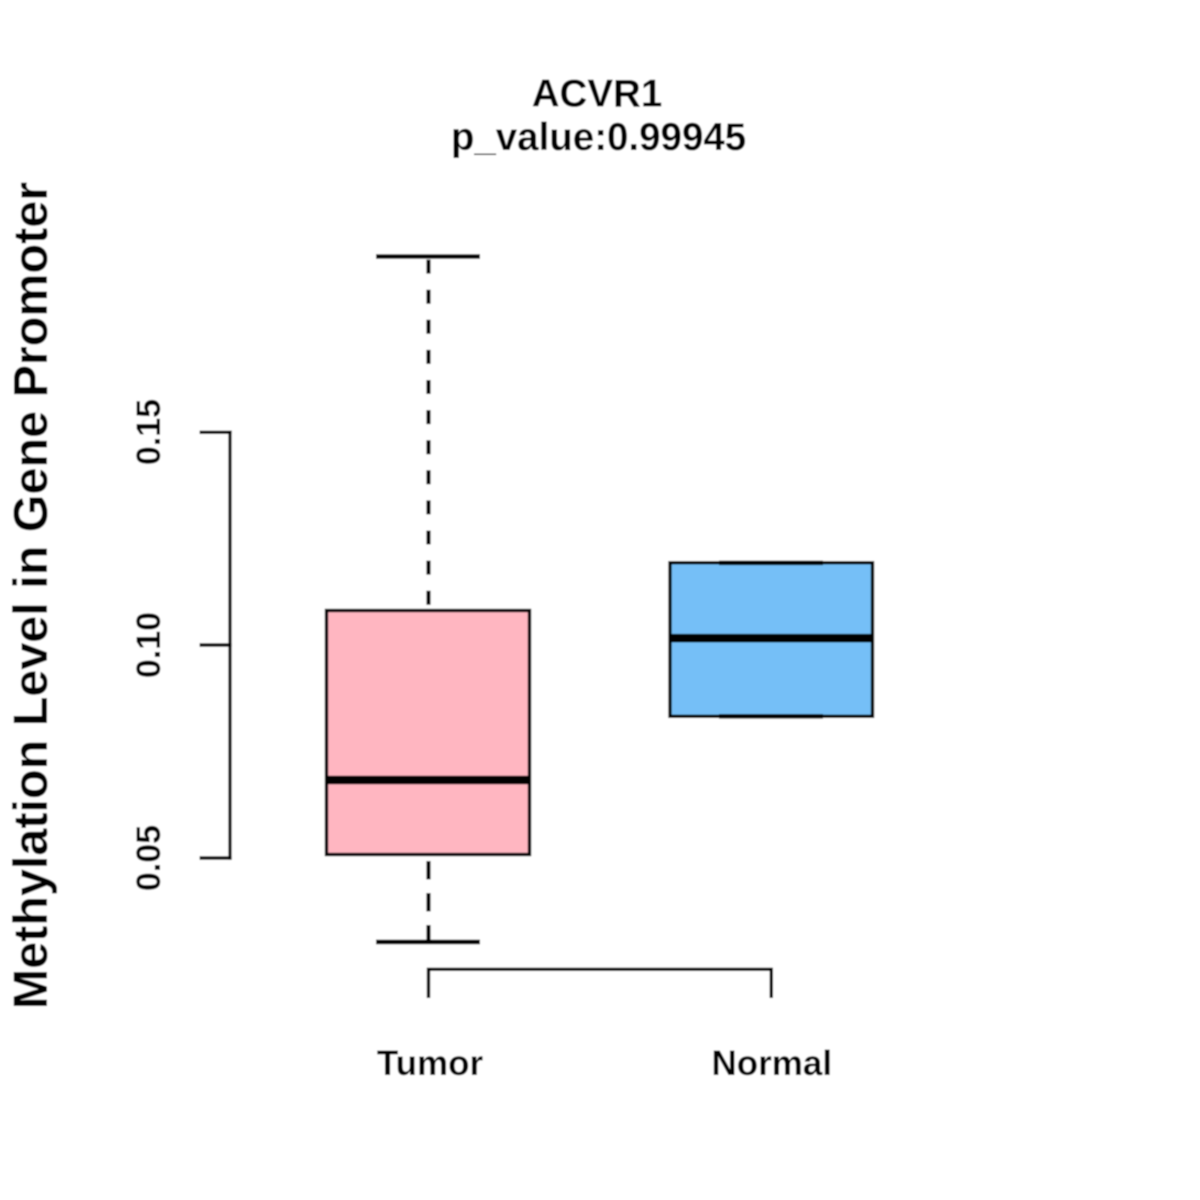 The width and height of the screenshot is (1200, 1200). Describe the element at coordinates (598, 137) in the screenshot. I see `svg-text: p_value:0.99945` at that location.